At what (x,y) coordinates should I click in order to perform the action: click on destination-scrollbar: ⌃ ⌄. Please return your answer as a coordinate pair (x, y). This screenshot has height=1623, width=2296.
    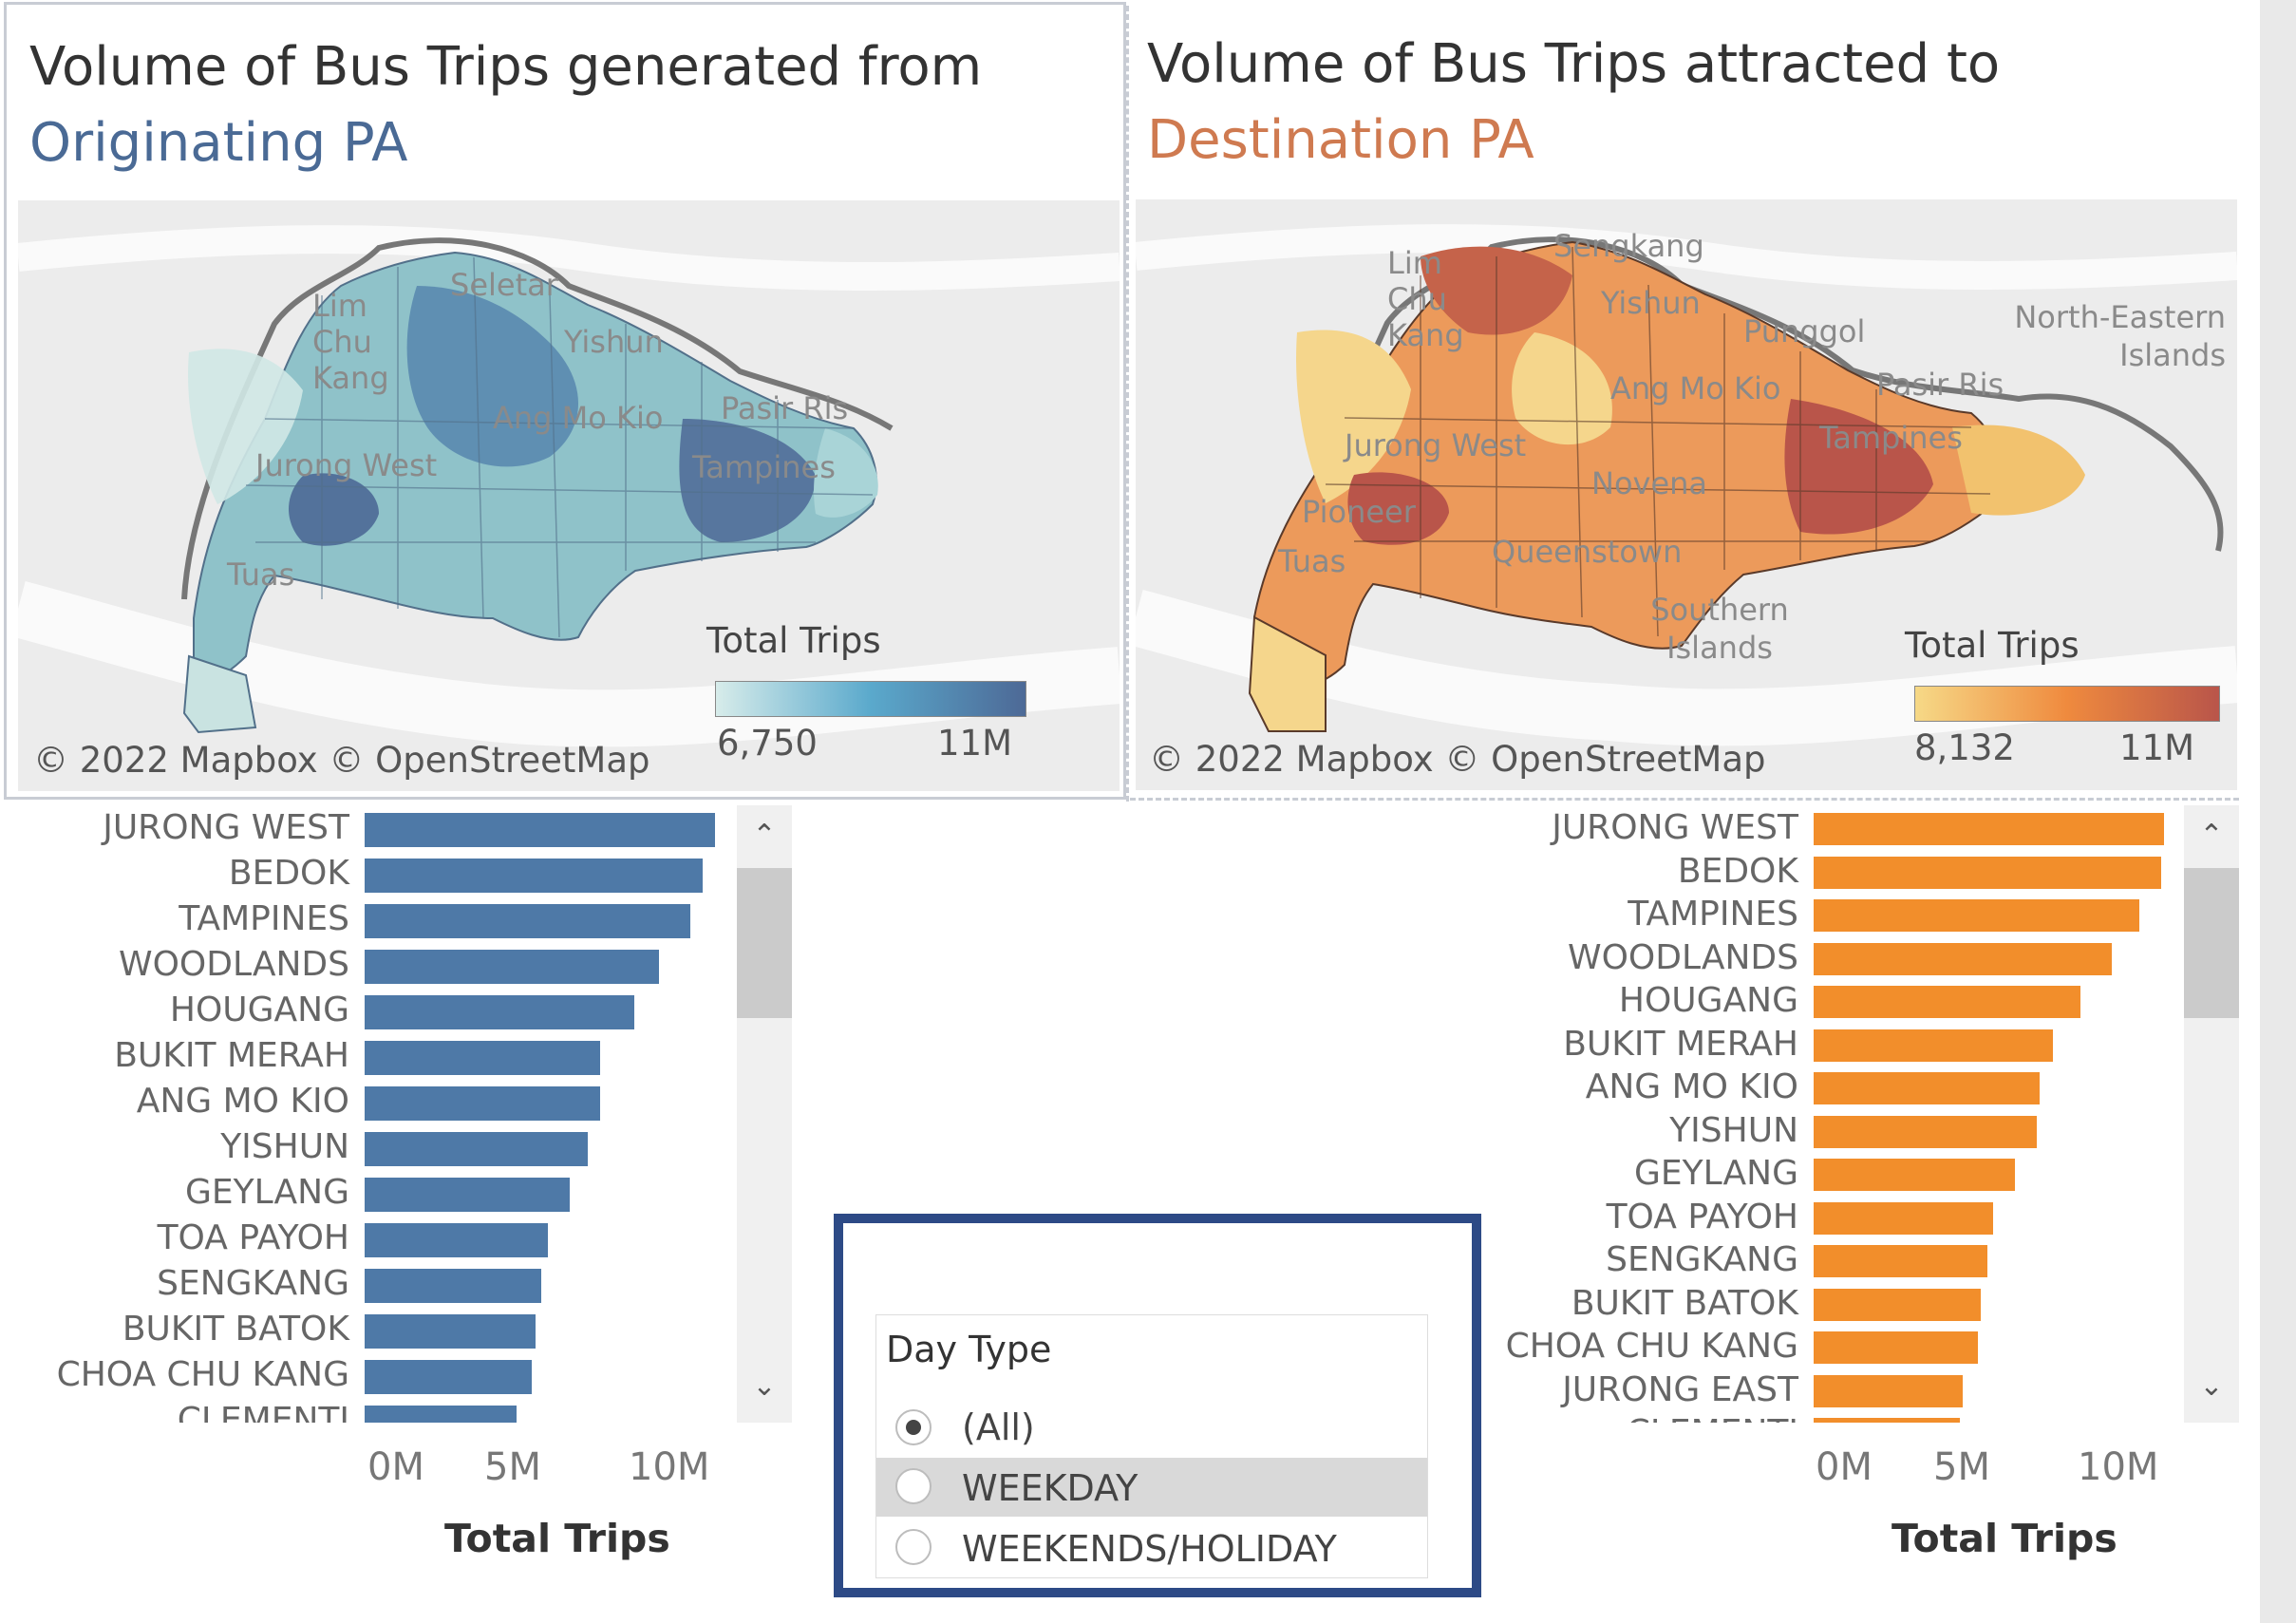
    Looking at the image, I should click on (2211, 1114).